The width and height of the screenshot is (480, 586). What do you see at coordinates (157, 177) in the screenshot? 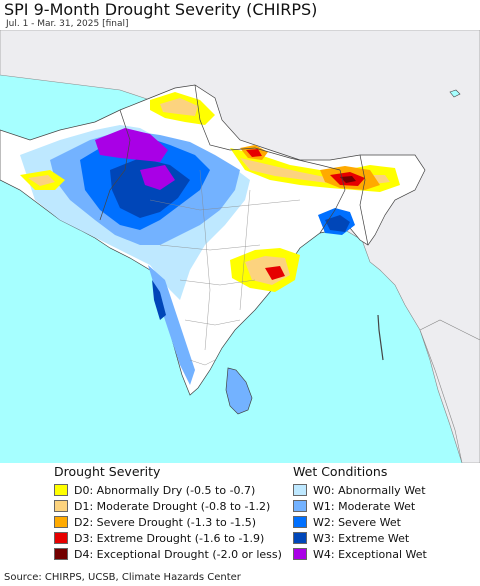
I see `wet-w4-spot` at bounding box center [157, 177].